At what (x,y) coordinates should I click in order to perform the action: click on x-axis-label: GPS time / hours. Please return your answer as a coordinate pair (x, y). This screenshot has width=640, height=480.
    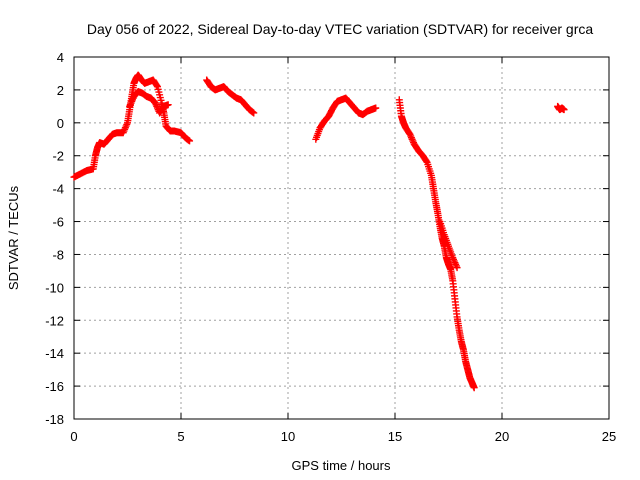
    Looking at the image, I should click on (341, 465).